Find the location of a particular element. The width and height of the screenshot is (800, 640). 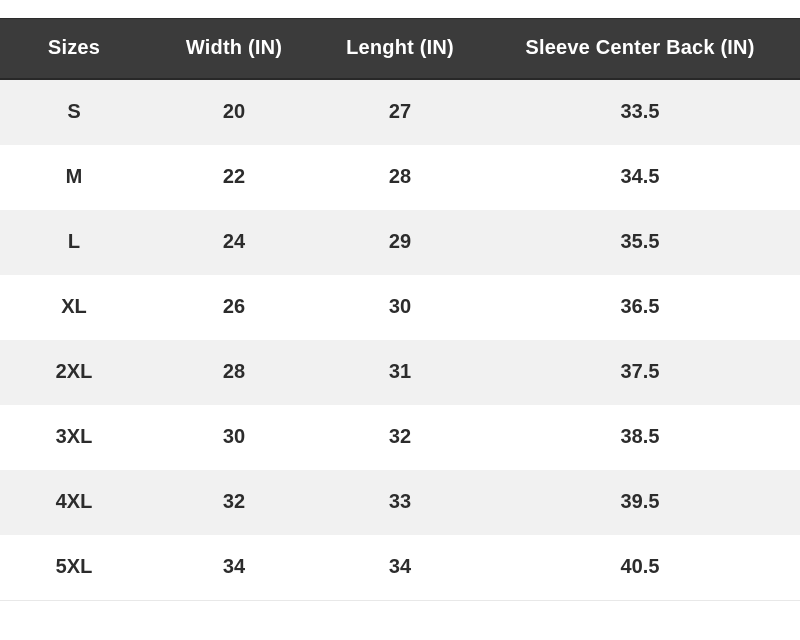

table-cell: 22 is located at coordinates (234, 177).